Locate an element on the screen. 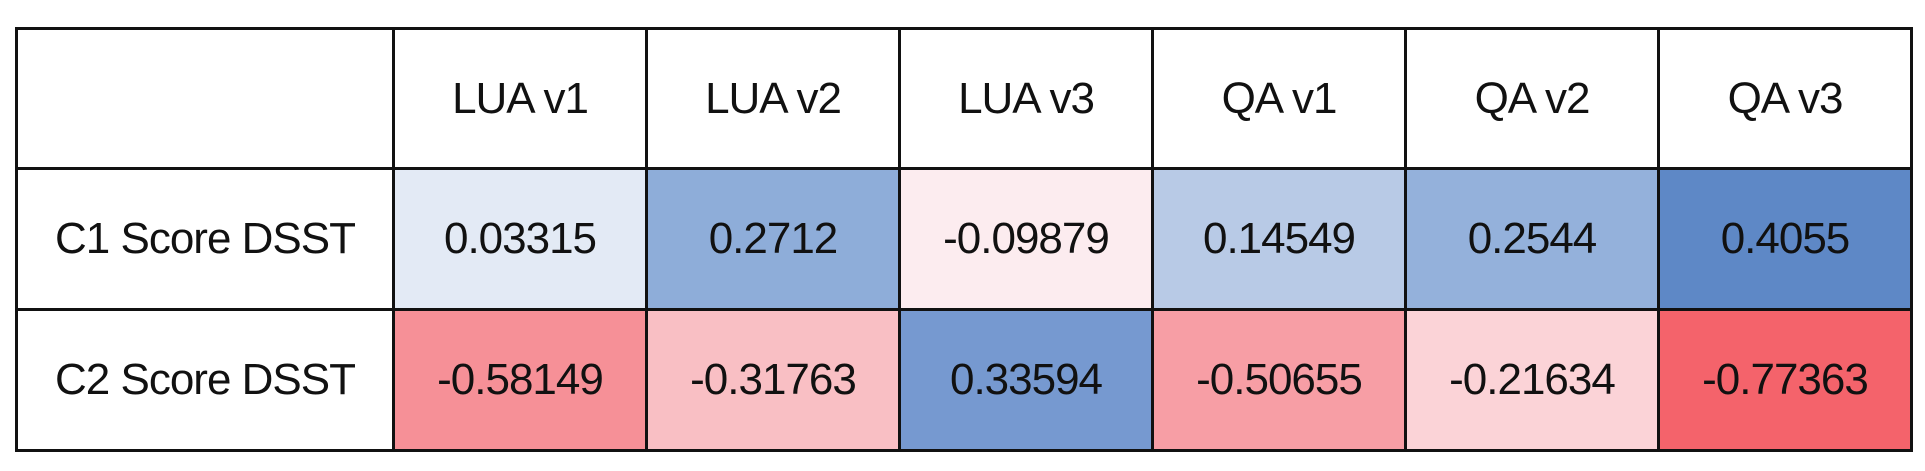 The image size is (1925, 471). value-cell: 0.14549 is located at coordinates (1279, 239).